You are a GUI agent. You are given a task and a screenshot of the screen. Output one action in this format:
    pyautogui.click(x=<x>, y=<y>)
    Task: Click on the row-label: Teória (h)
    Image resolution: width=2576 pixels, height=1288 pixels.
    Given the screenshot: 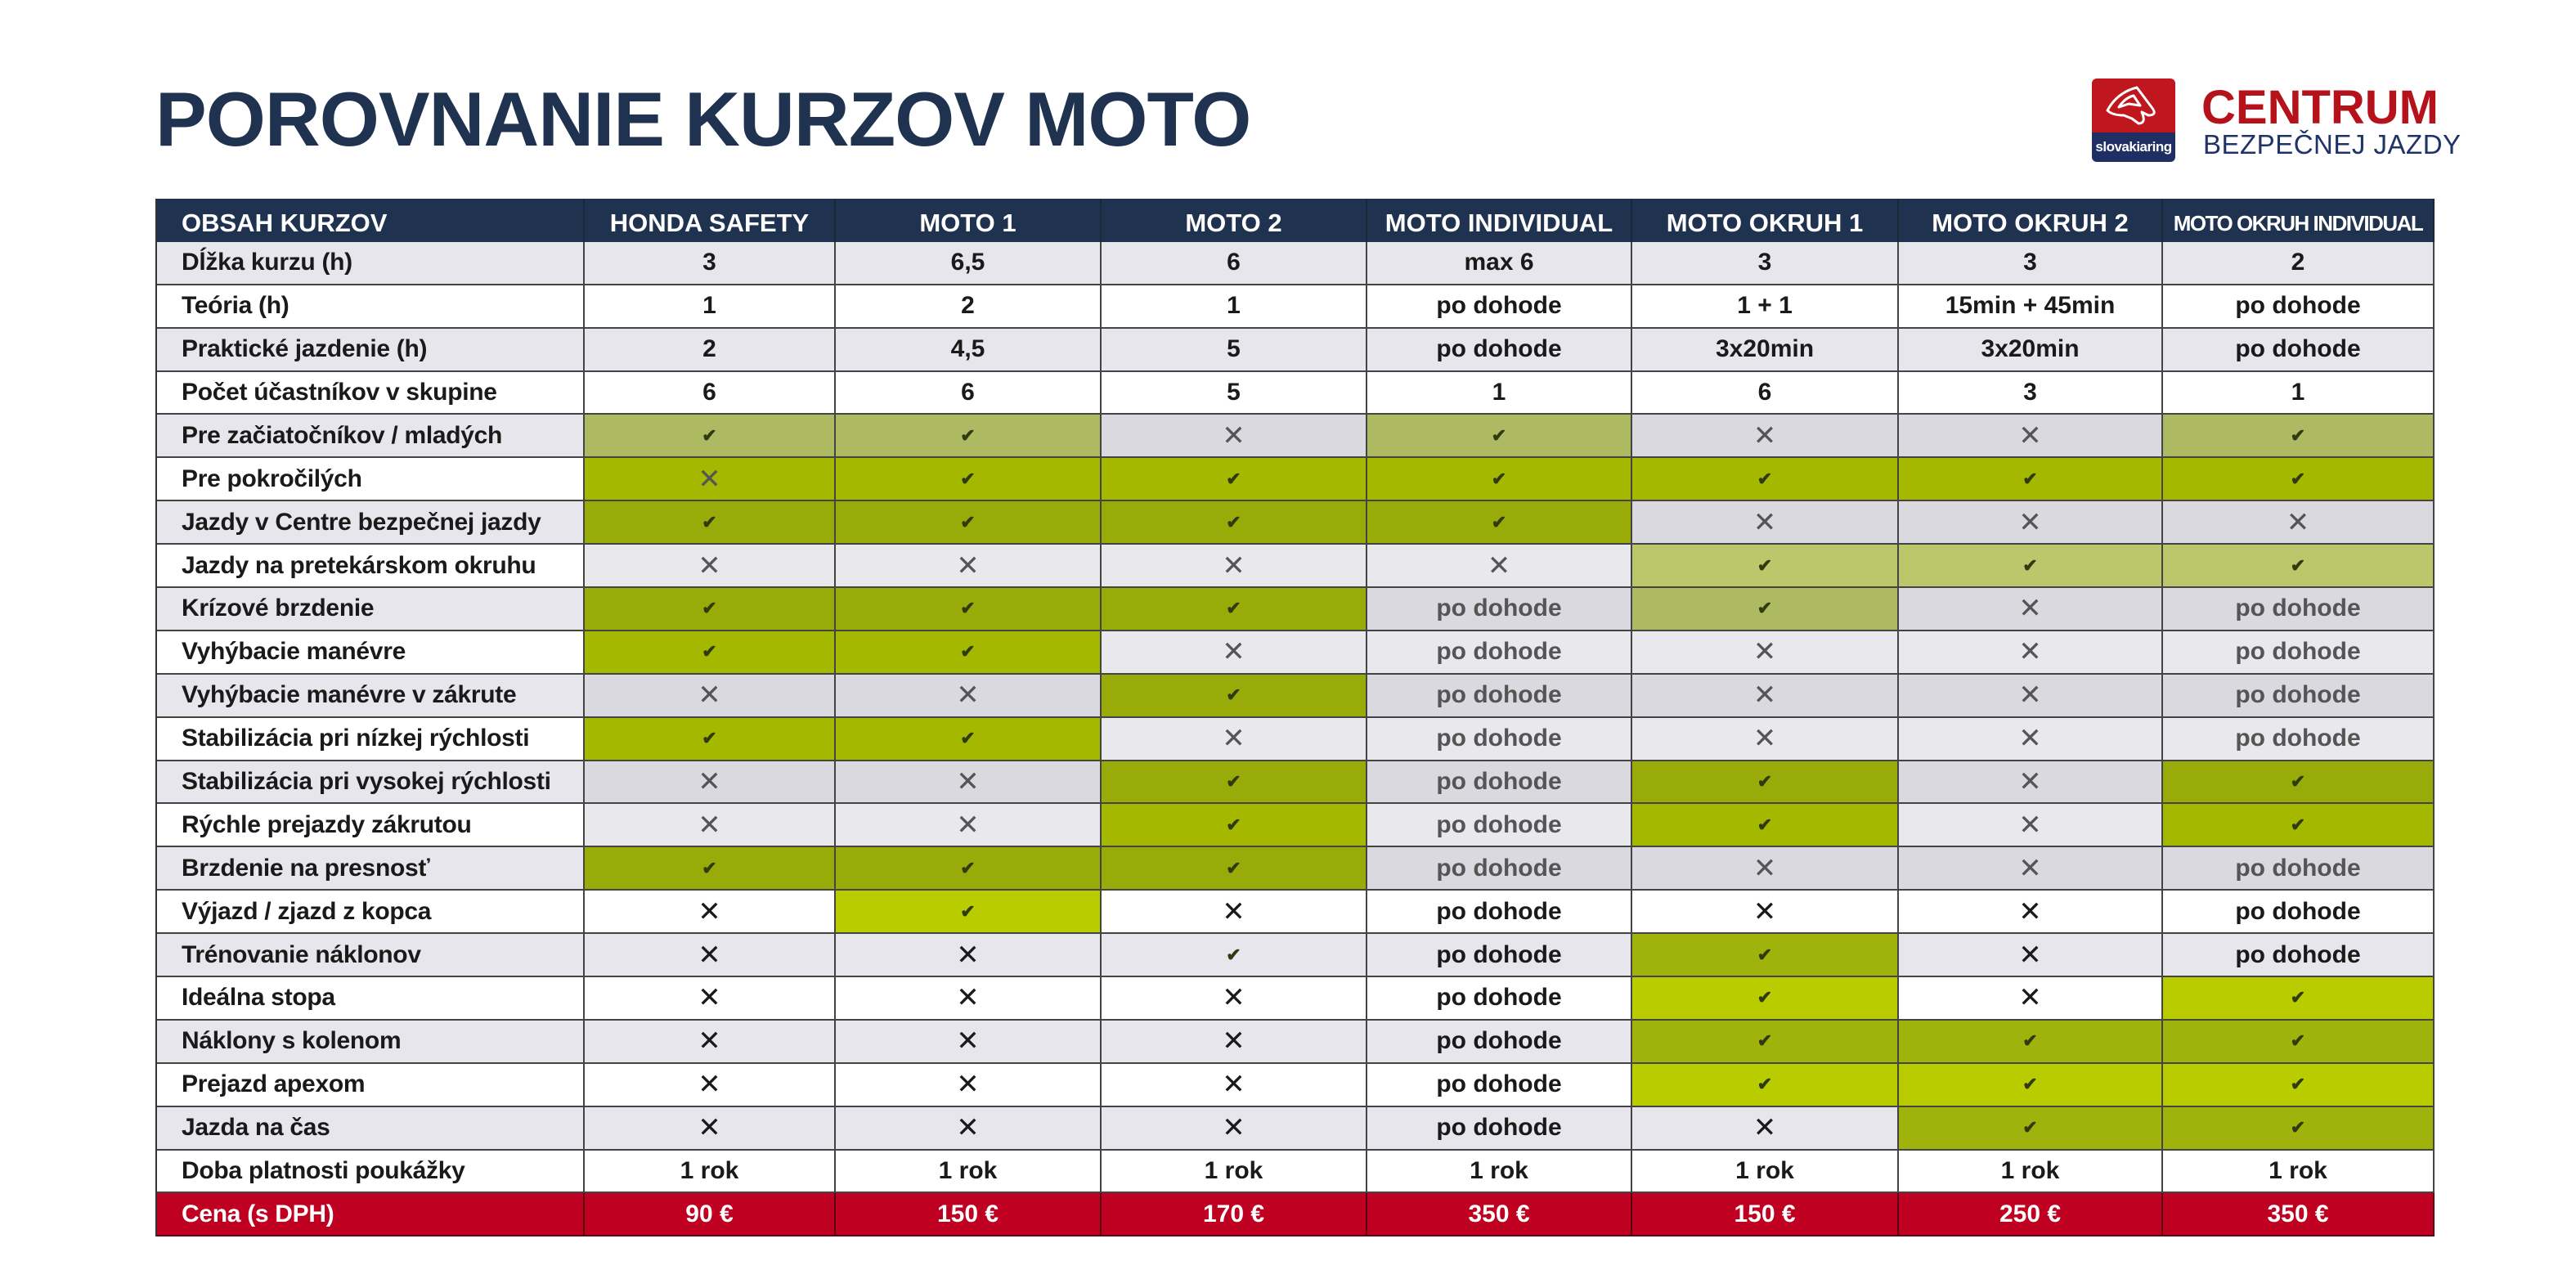 What is the action you would take?
    pyautogui.click(x=371, y=307)
    